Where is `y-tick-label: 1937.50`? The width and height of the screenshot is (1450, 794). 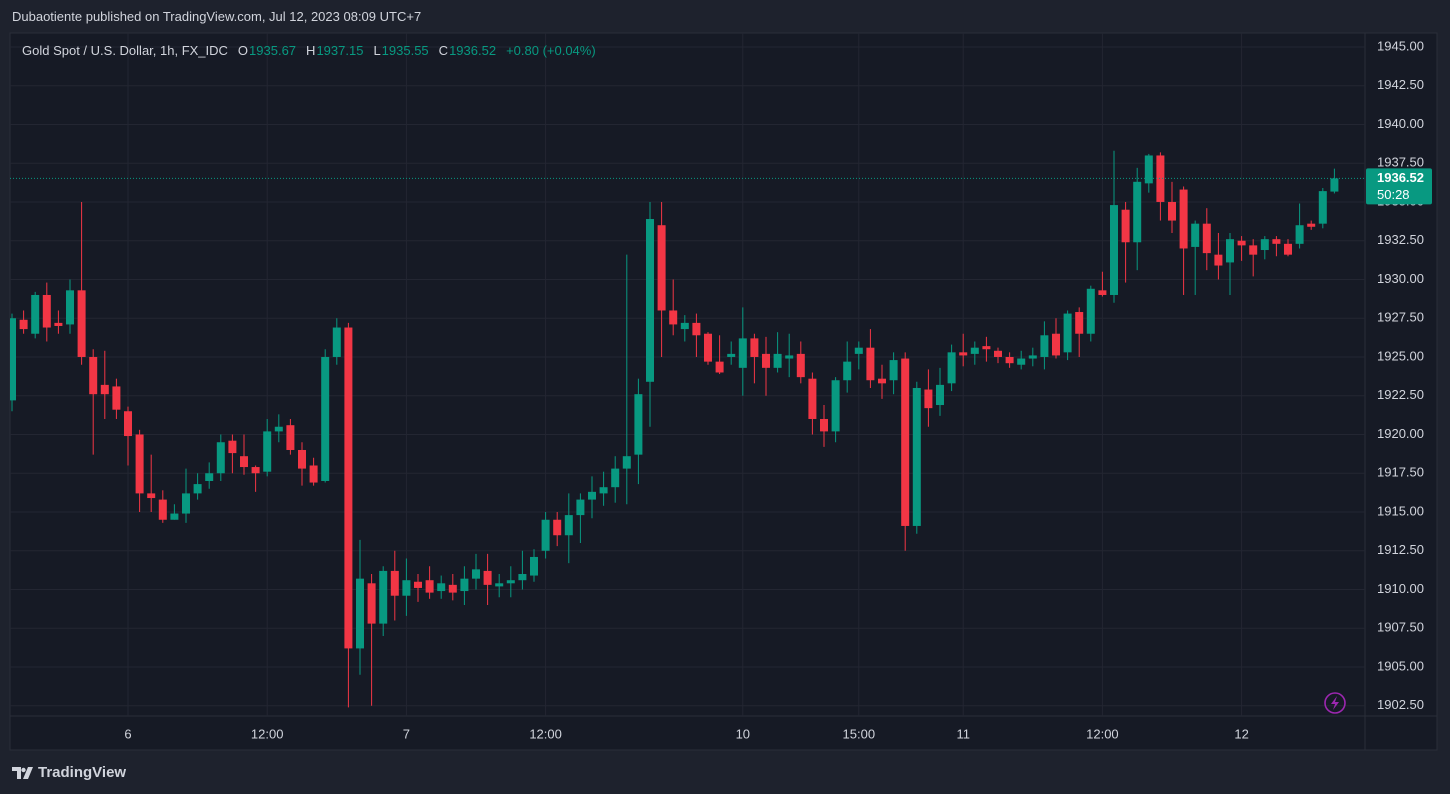 y-tick-label: 1937.50 is located at coordinates (1400, 162).